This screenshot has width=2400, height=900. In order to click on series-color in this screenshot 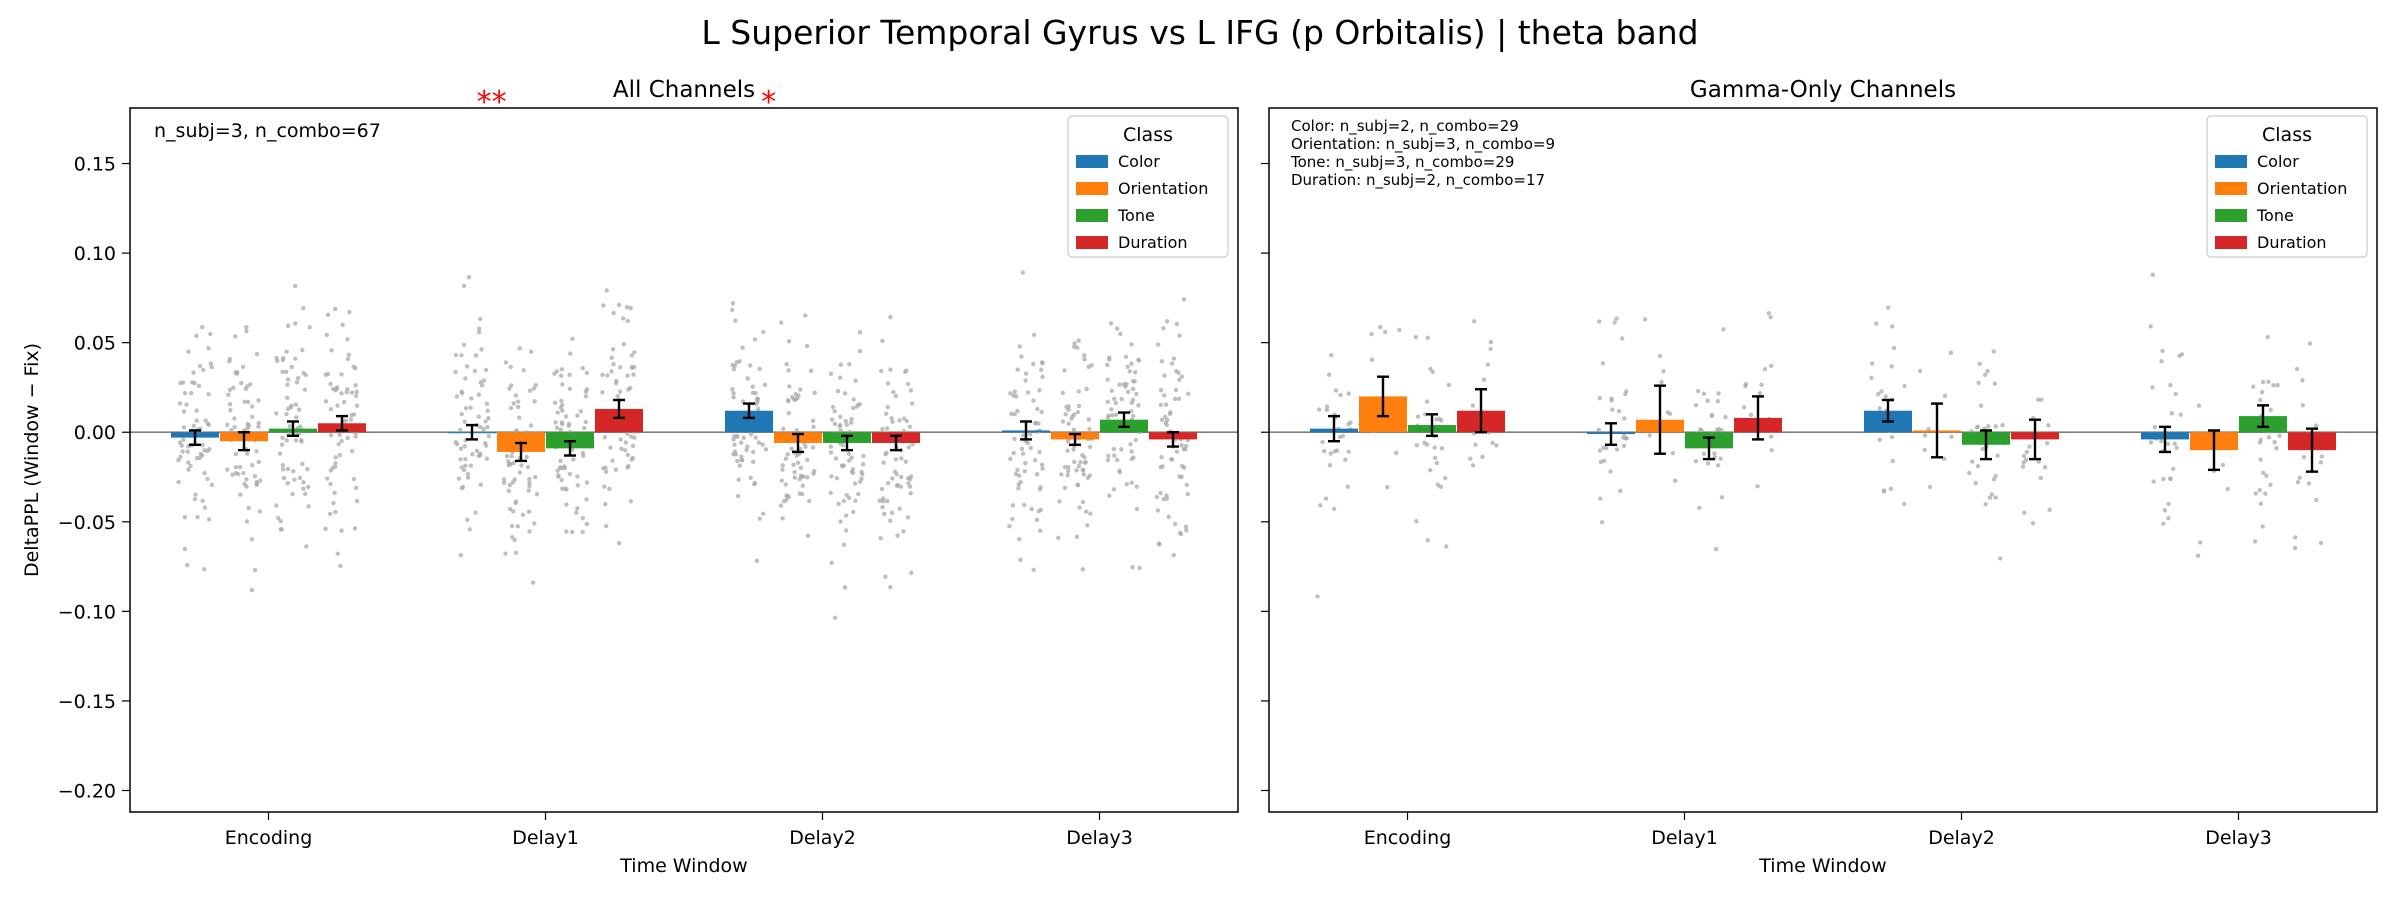, I will do `click(610, 424)`.